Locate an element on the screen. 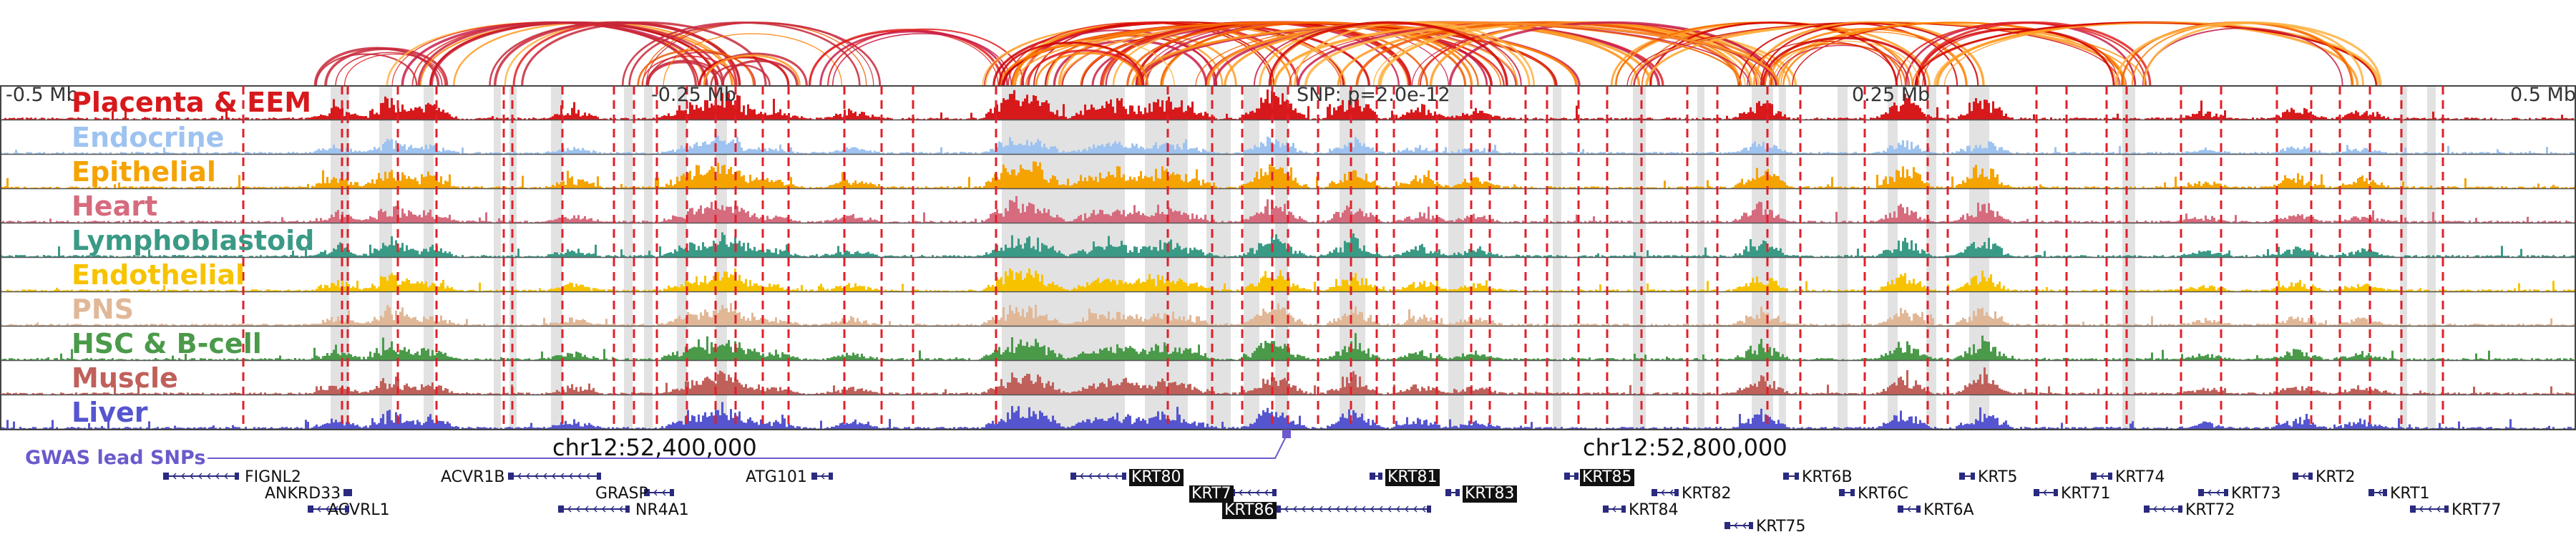  track-label-placenta: Placenta & EEM is located at coordinates (192, 102).